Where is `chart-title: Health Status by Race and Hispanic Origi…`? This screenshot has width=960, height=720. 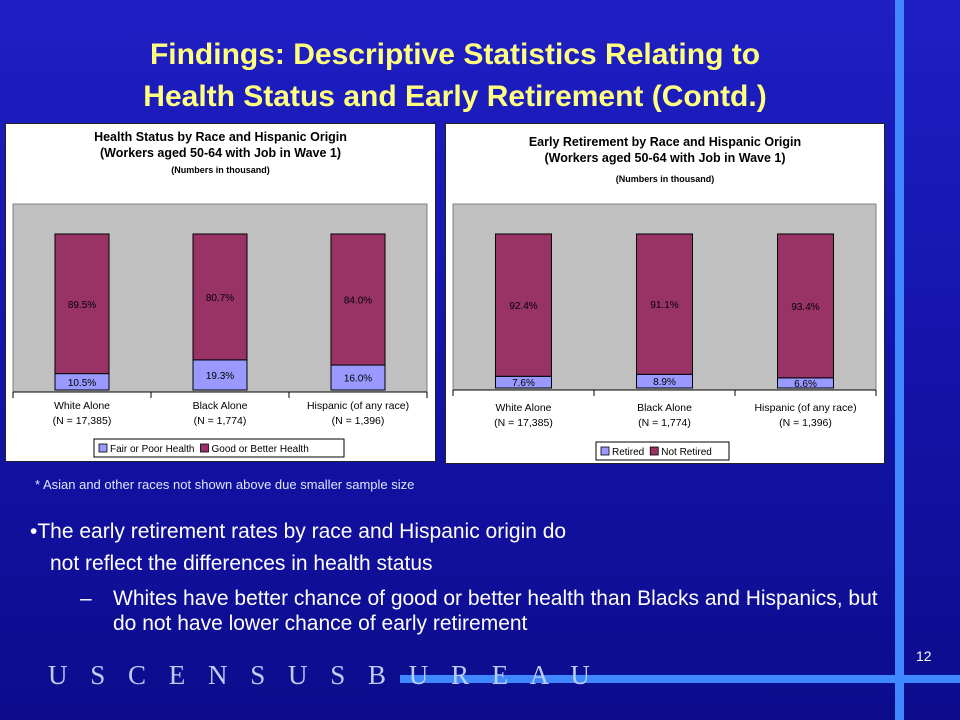
chart-title: Health Status by Race and Hispanic Origi… is located at coordinates (220, 137).